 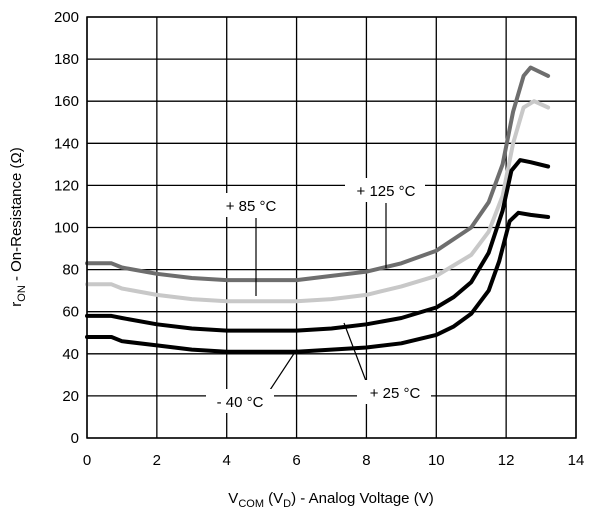 What do you see at coordinates (70, 312) in the screenshot?
I see `y-tick-label: 60` at bounding box center [70, 312].